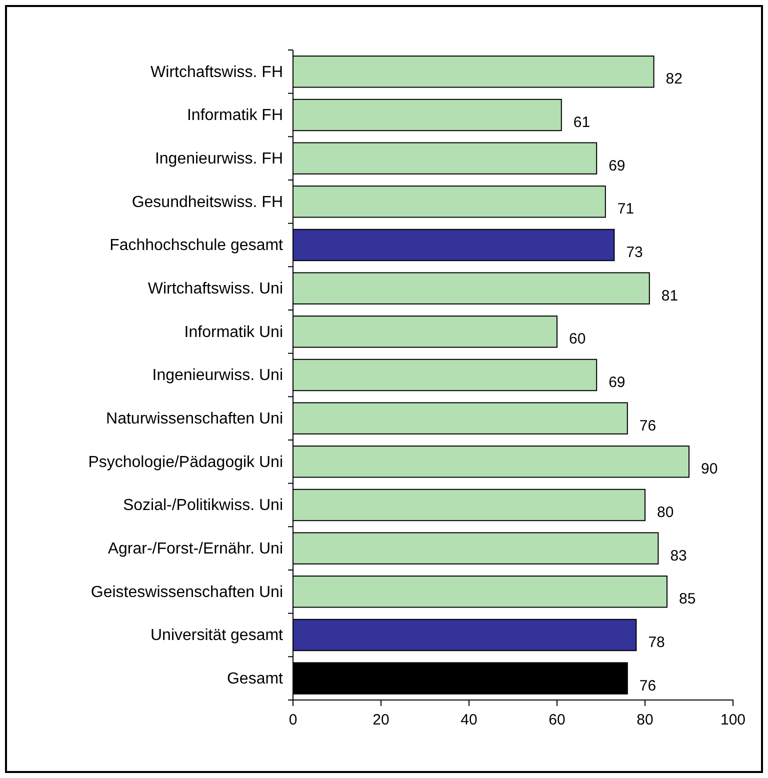  Describe the element at coordinates (293, 720) in the screenshot. I see `x-tick-label: 0` at that location.